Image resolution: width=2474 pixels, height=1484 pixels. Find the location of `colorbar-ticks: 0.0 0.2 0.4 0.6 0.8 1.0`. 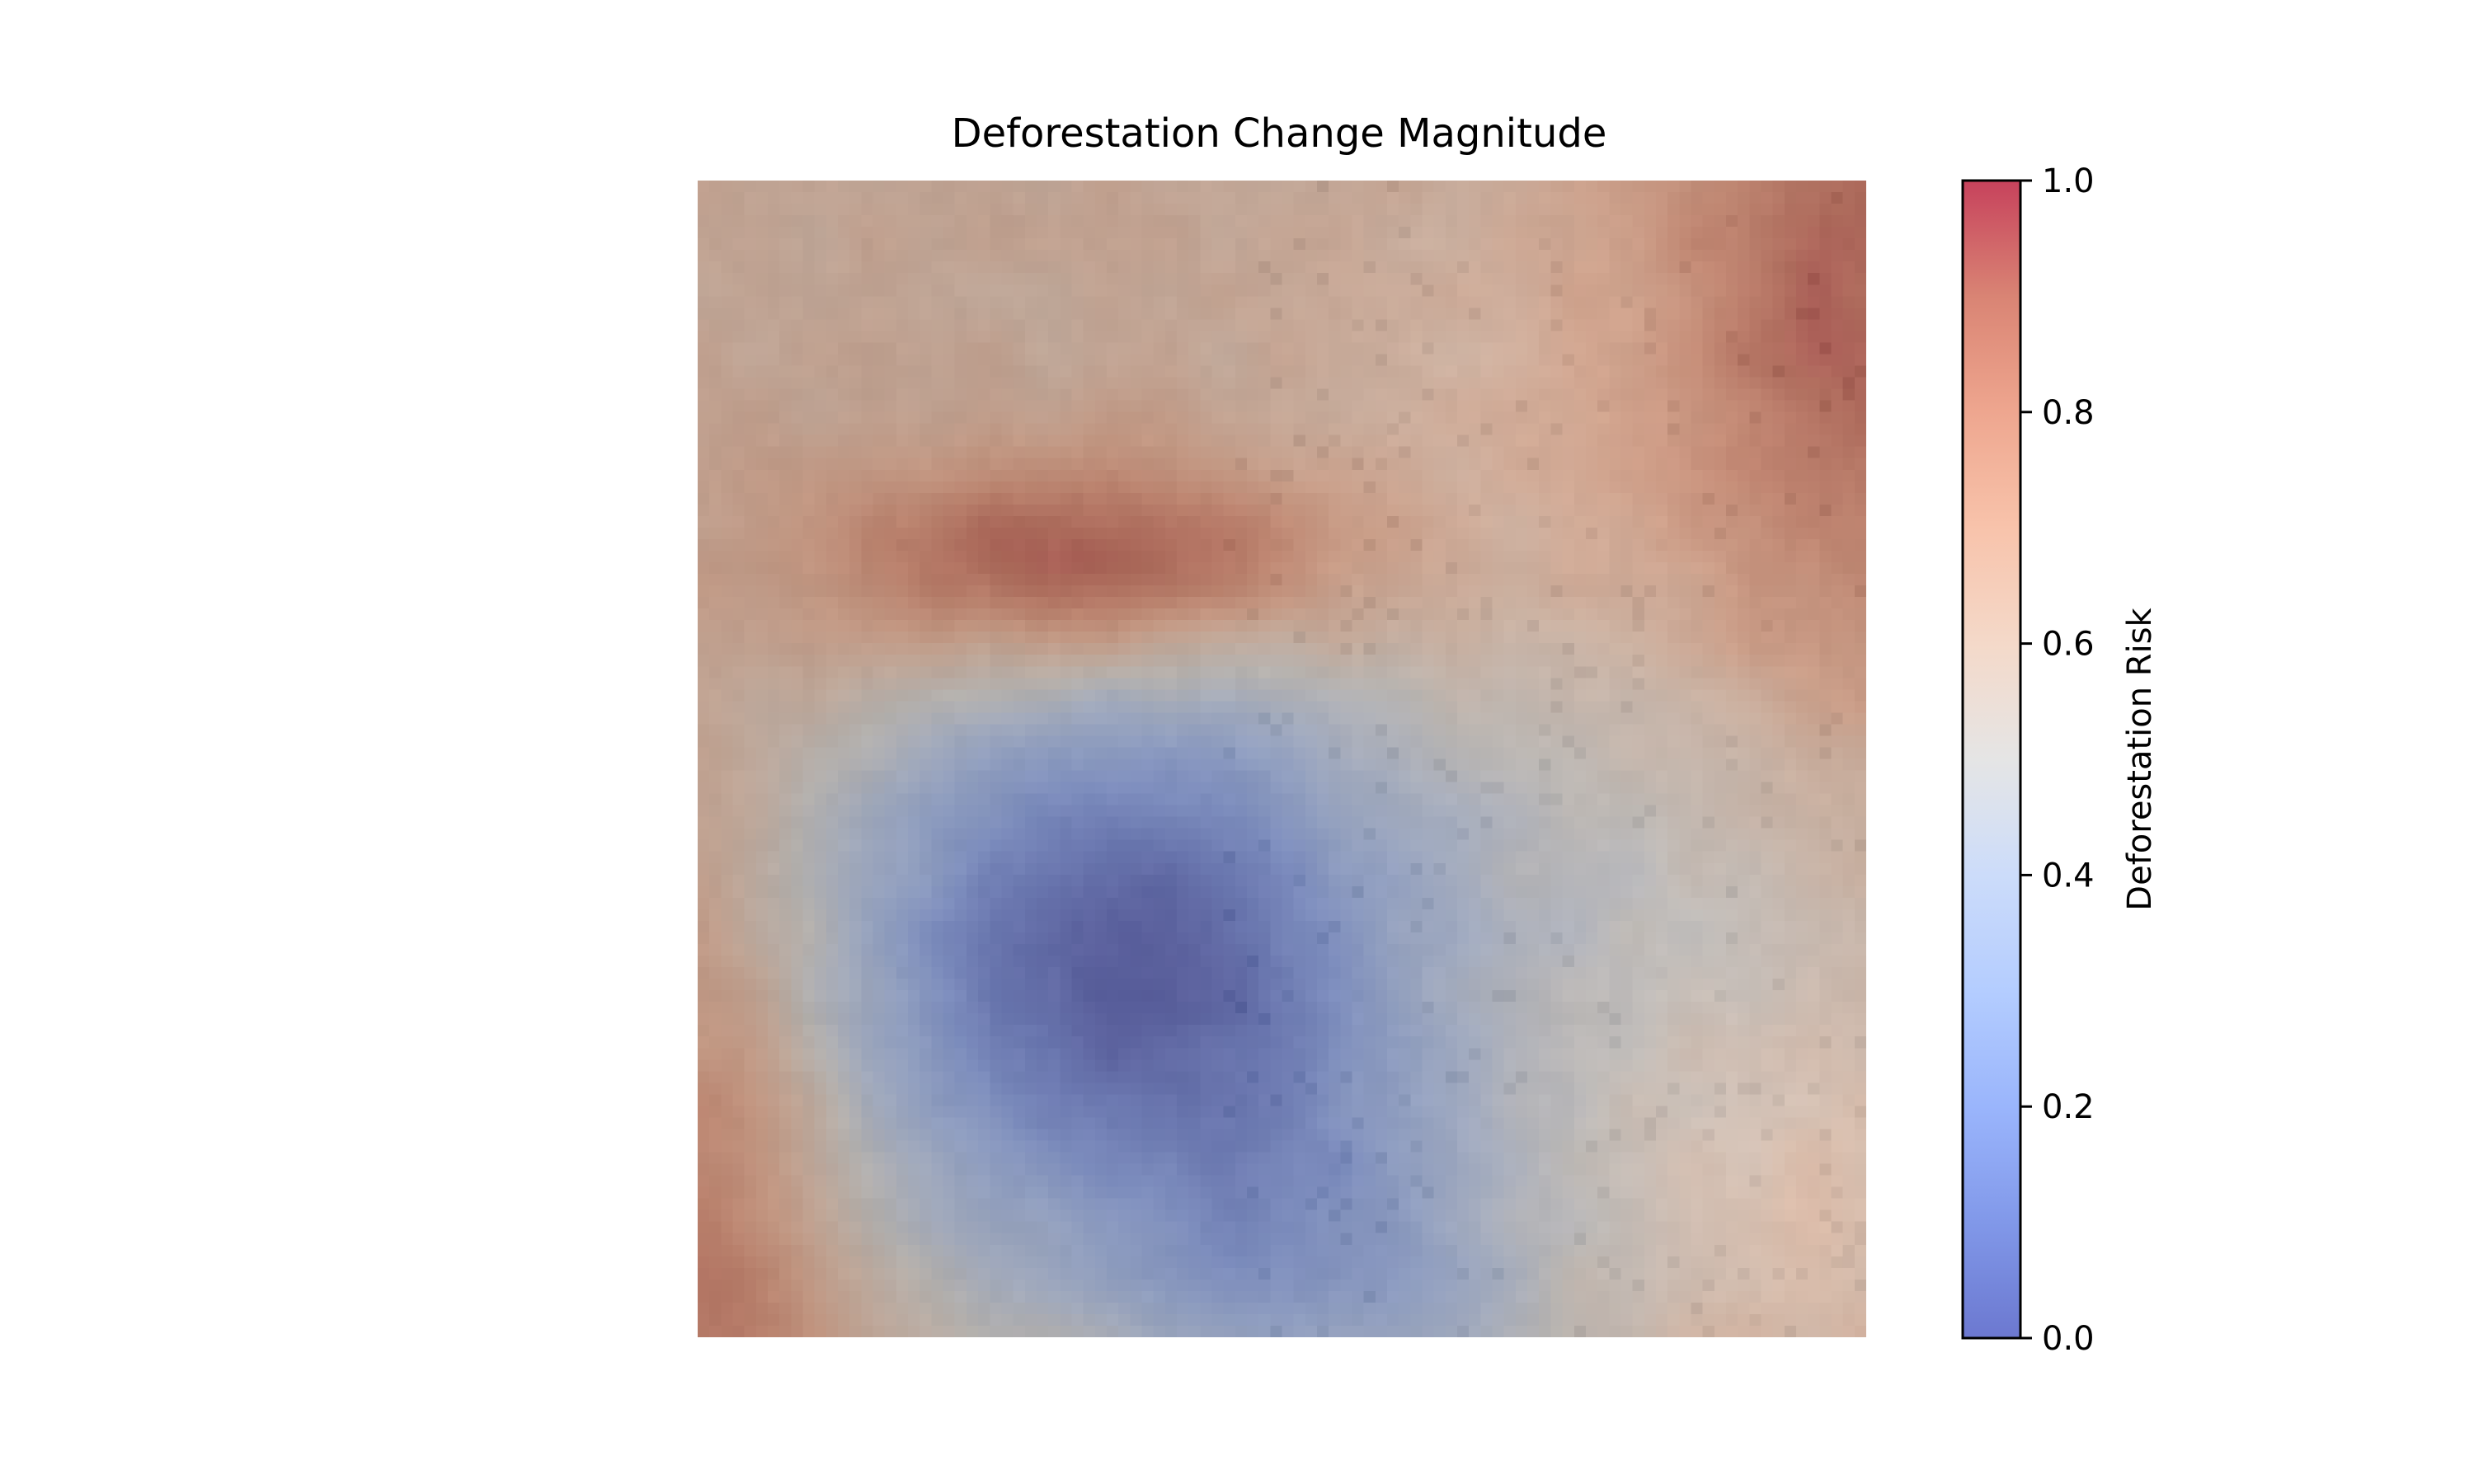

colorbar-ticks: 0.0 0.2 0.4 0.6 0.8 1.0 is located at coordinates (2057, 760).